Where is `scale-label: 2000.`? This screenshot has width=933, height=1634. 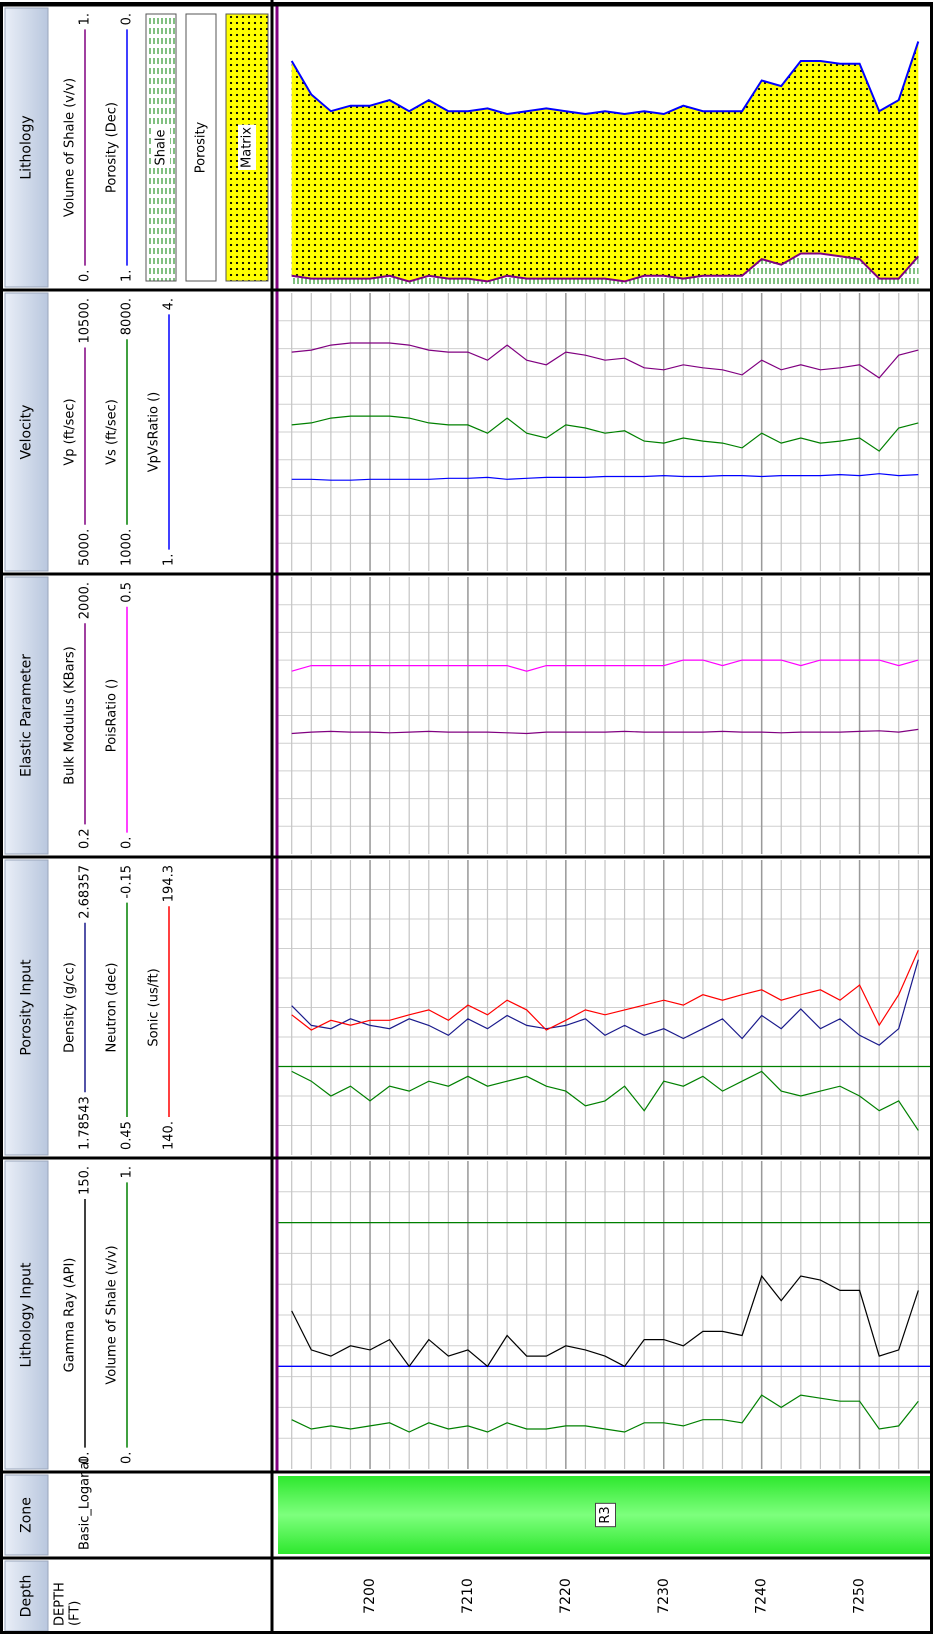
scale-label: 2000. is located at coordinates (85, 600).